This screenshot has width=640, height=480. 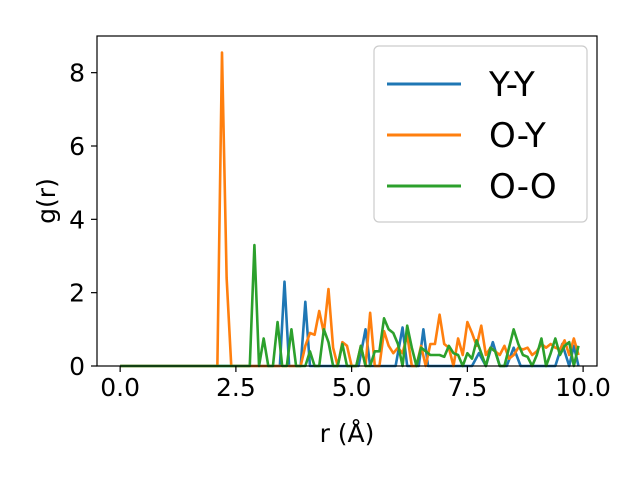 I want to click on legend-label-2: O-Y, so click(x=517, y=136).